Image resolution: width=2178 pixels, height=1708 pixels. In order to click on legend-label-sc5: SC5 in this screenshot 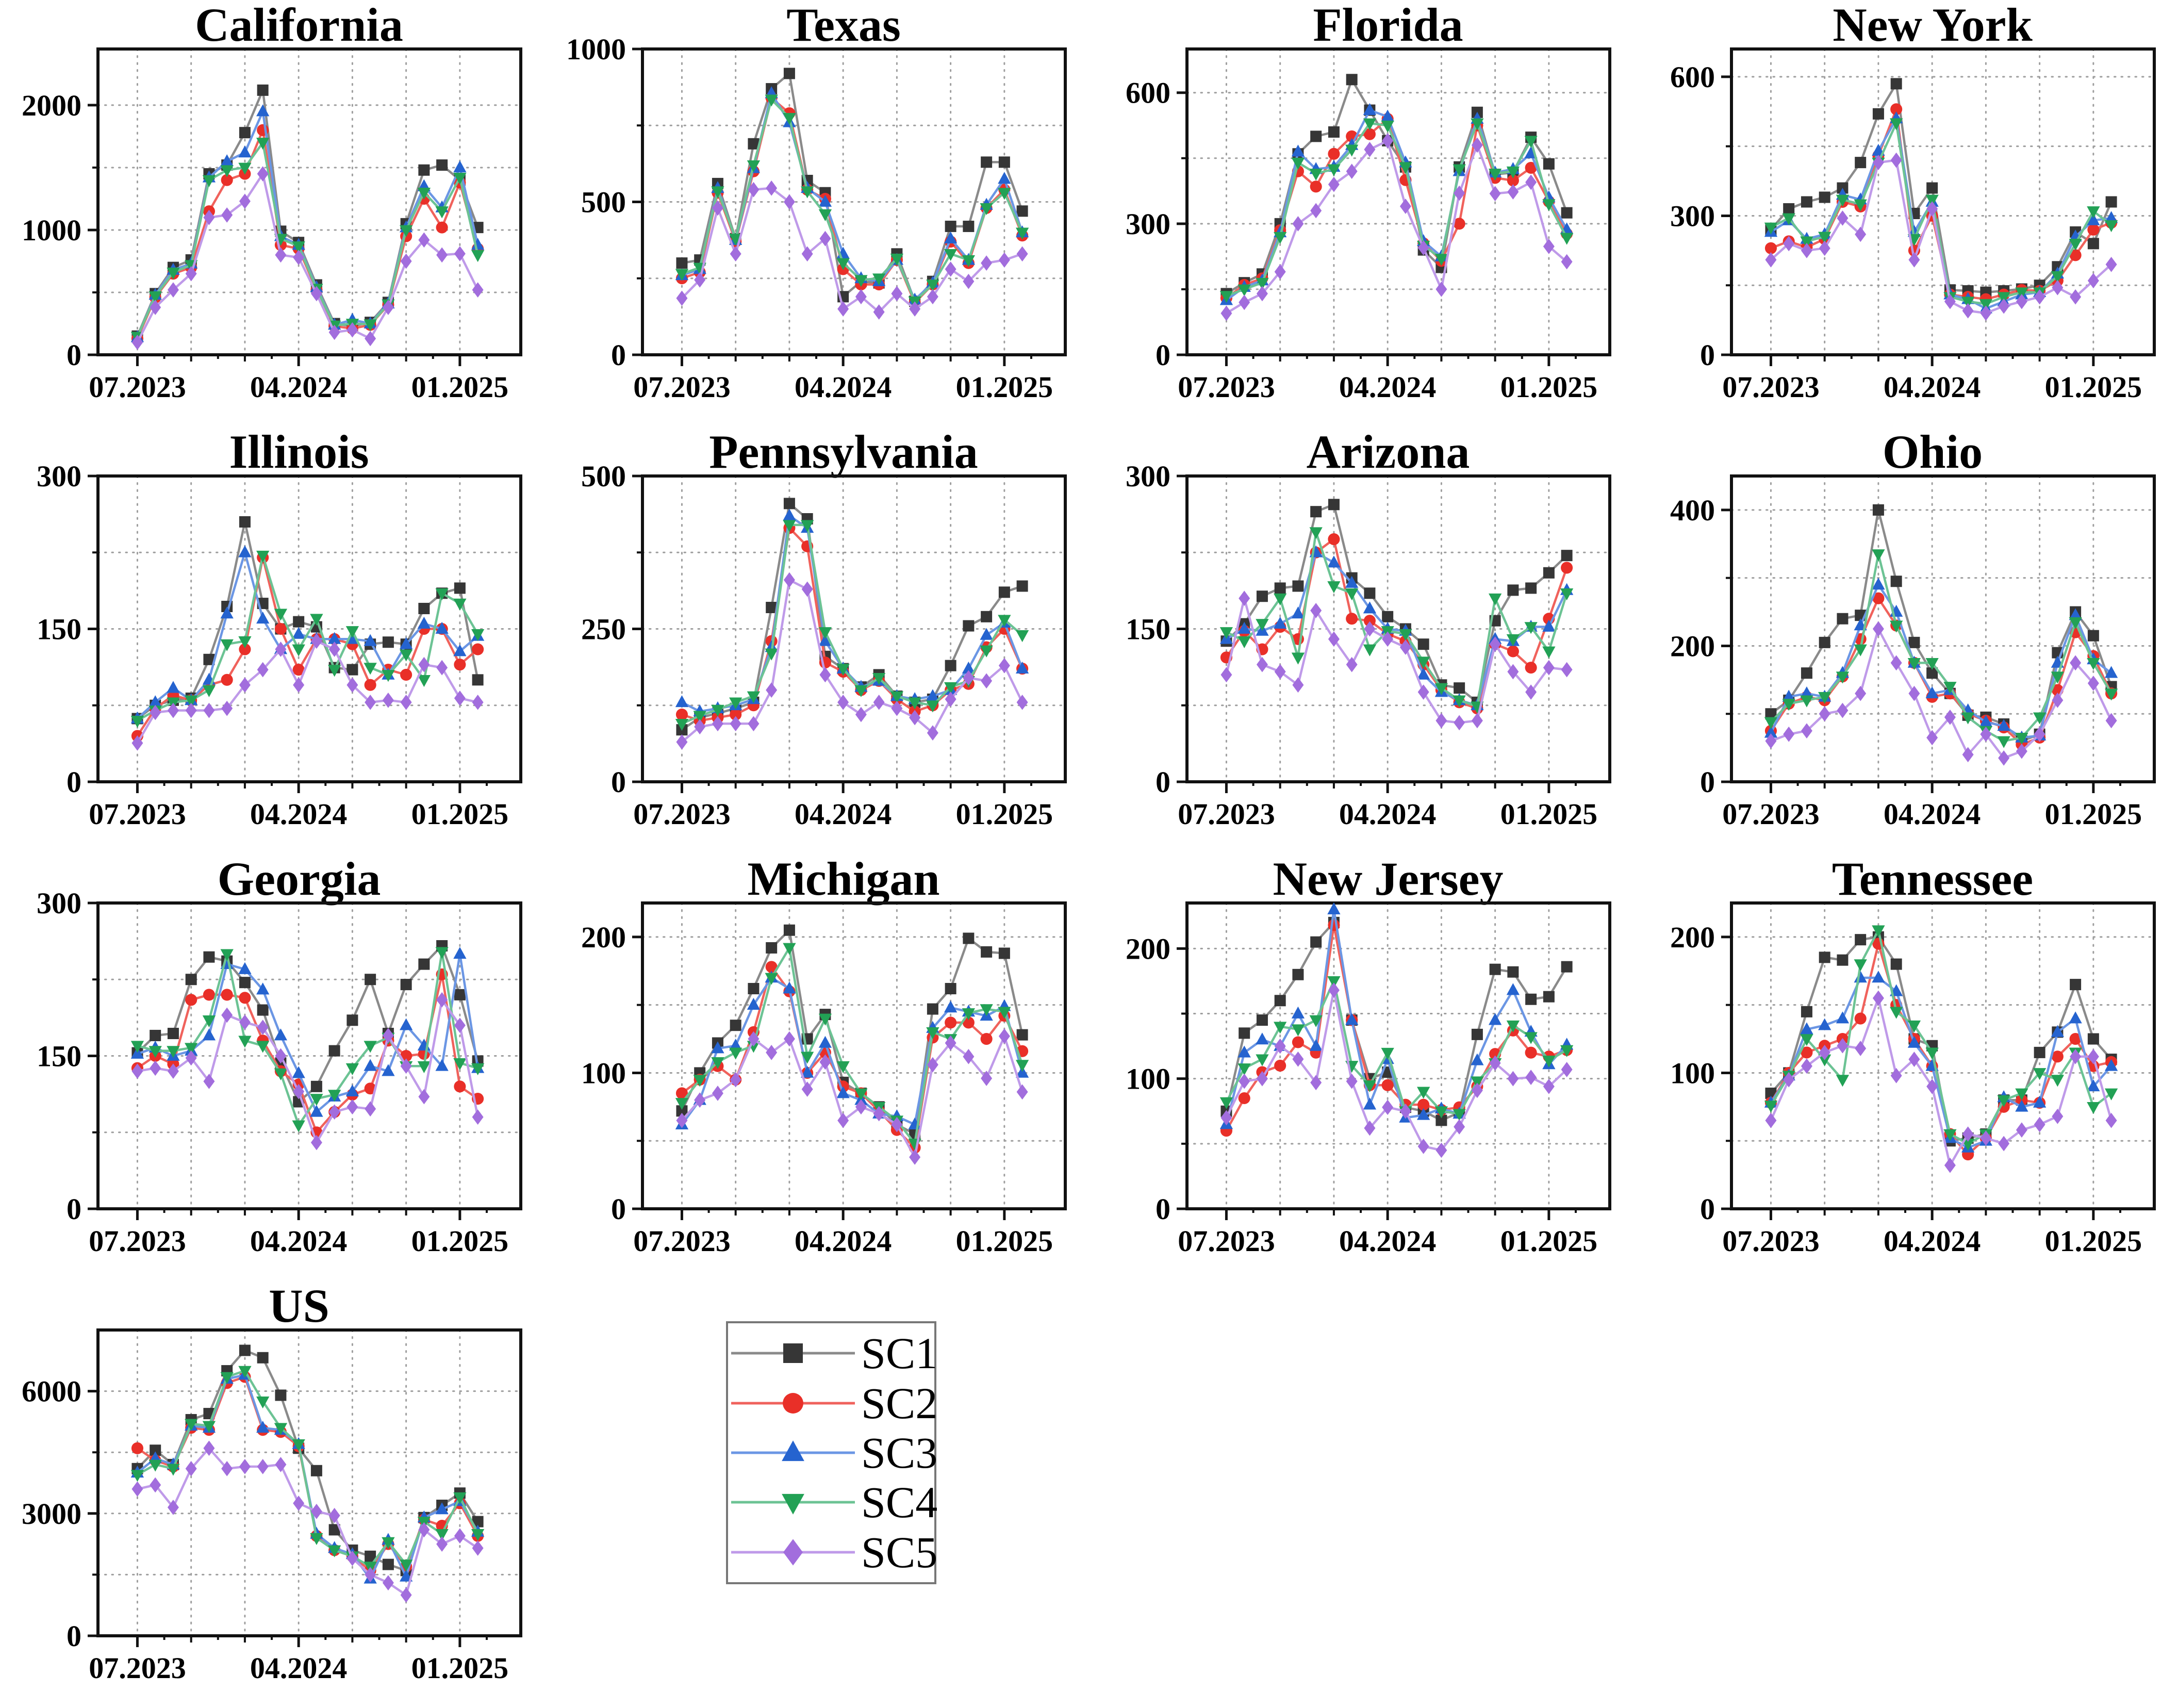, I will do `click(899, 1552)`.